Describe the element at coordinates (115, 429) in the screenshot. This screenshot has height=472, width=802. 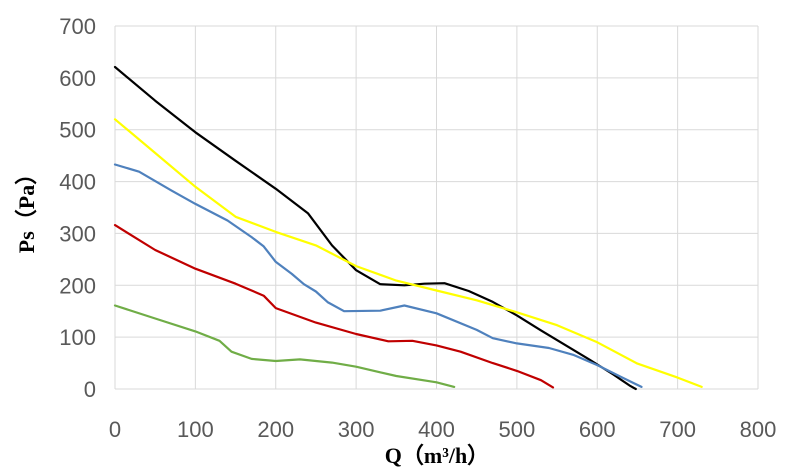
I see `x-tick-label: 0` at that location.